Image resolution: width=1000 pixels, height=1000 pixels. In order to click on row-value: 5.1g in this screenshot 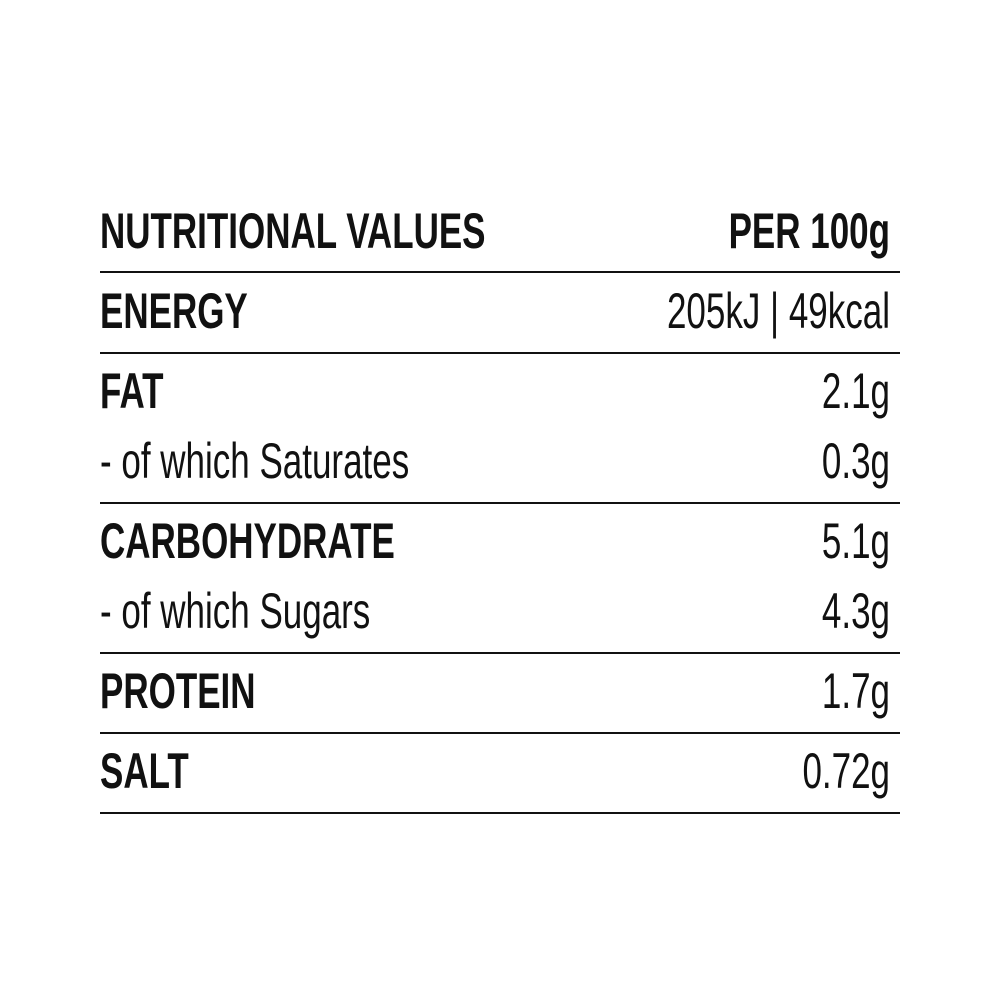, I will do `click(856, 542)`.